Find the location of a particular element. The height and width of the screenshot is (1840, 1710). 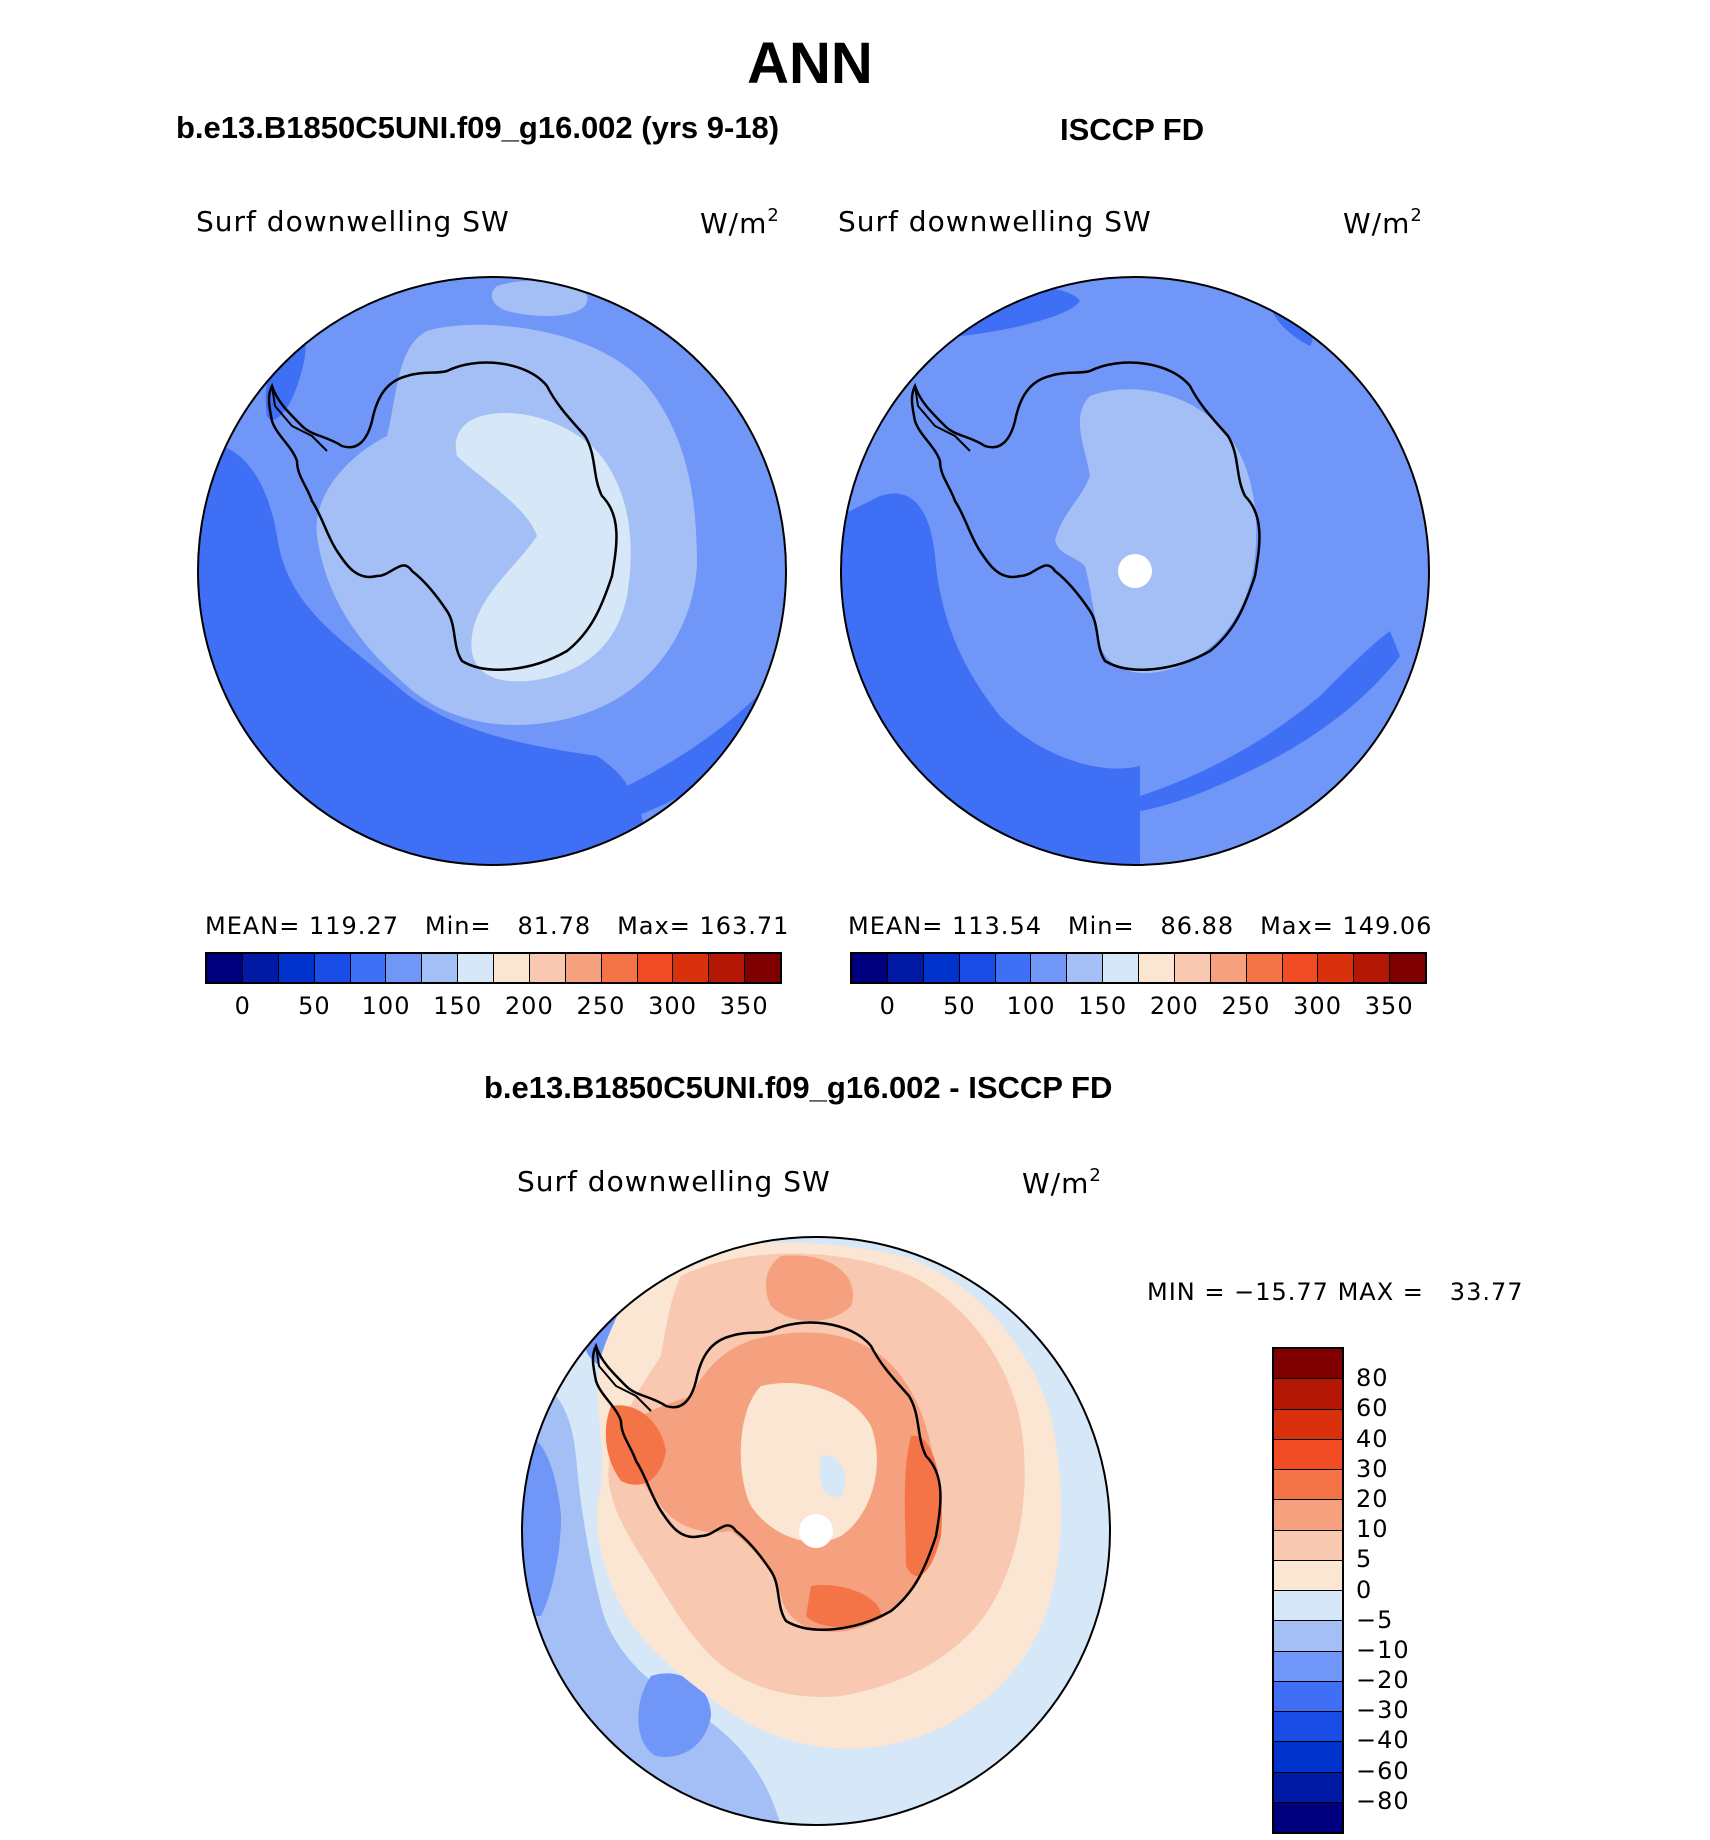

high-flux-interior is located at coordinates (543, 547).